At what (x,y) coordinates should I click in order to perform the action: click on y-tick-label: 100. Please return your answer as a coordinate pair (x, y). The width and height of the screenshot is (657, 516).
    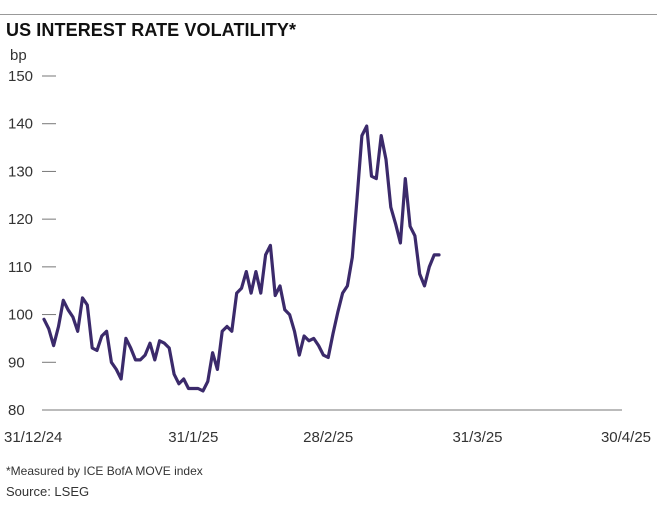
    Looking at the image, I should click on (20, 315).